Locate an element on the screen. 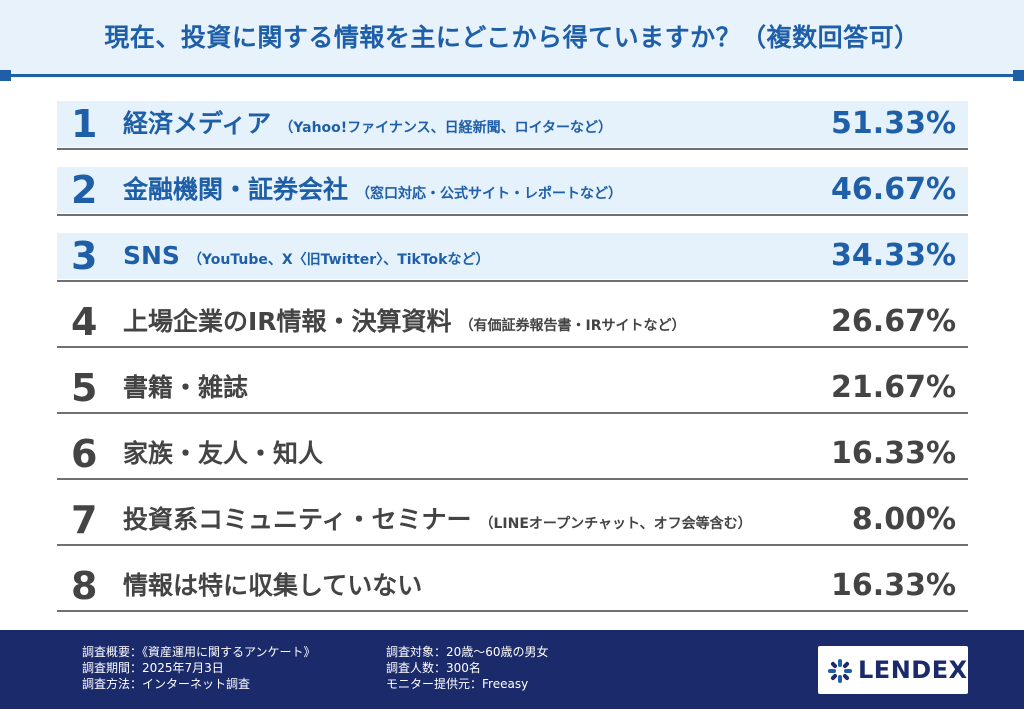 The height and width of the screenshot is (709, 1024). rank-label-main: 書籍・雑誌 is located at coordinates (186, 387).